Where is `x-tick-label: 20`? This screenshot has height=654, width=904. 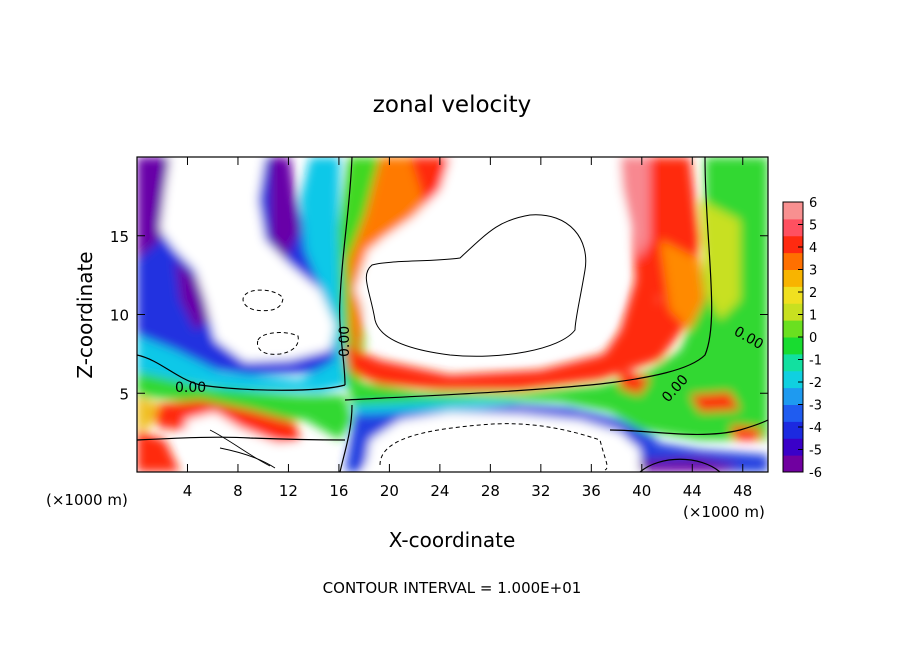
x-tick-label: 20 is located at coordinates (389, 491).